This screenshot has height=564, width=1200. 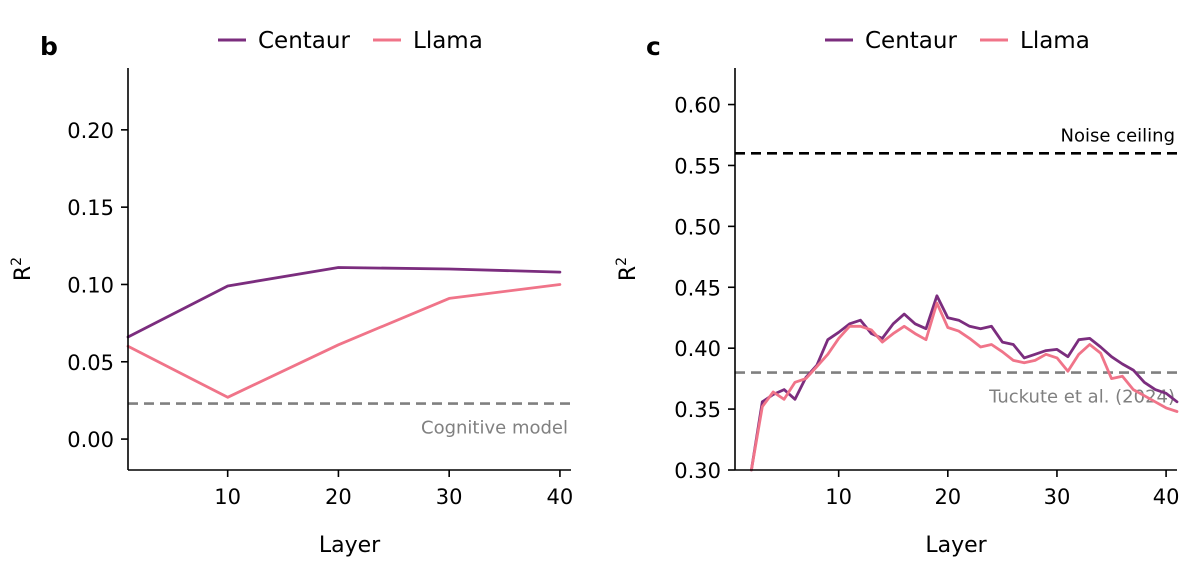 I want to click on panel-b-legend: Centaur Llama, so click(x=350, y=41).